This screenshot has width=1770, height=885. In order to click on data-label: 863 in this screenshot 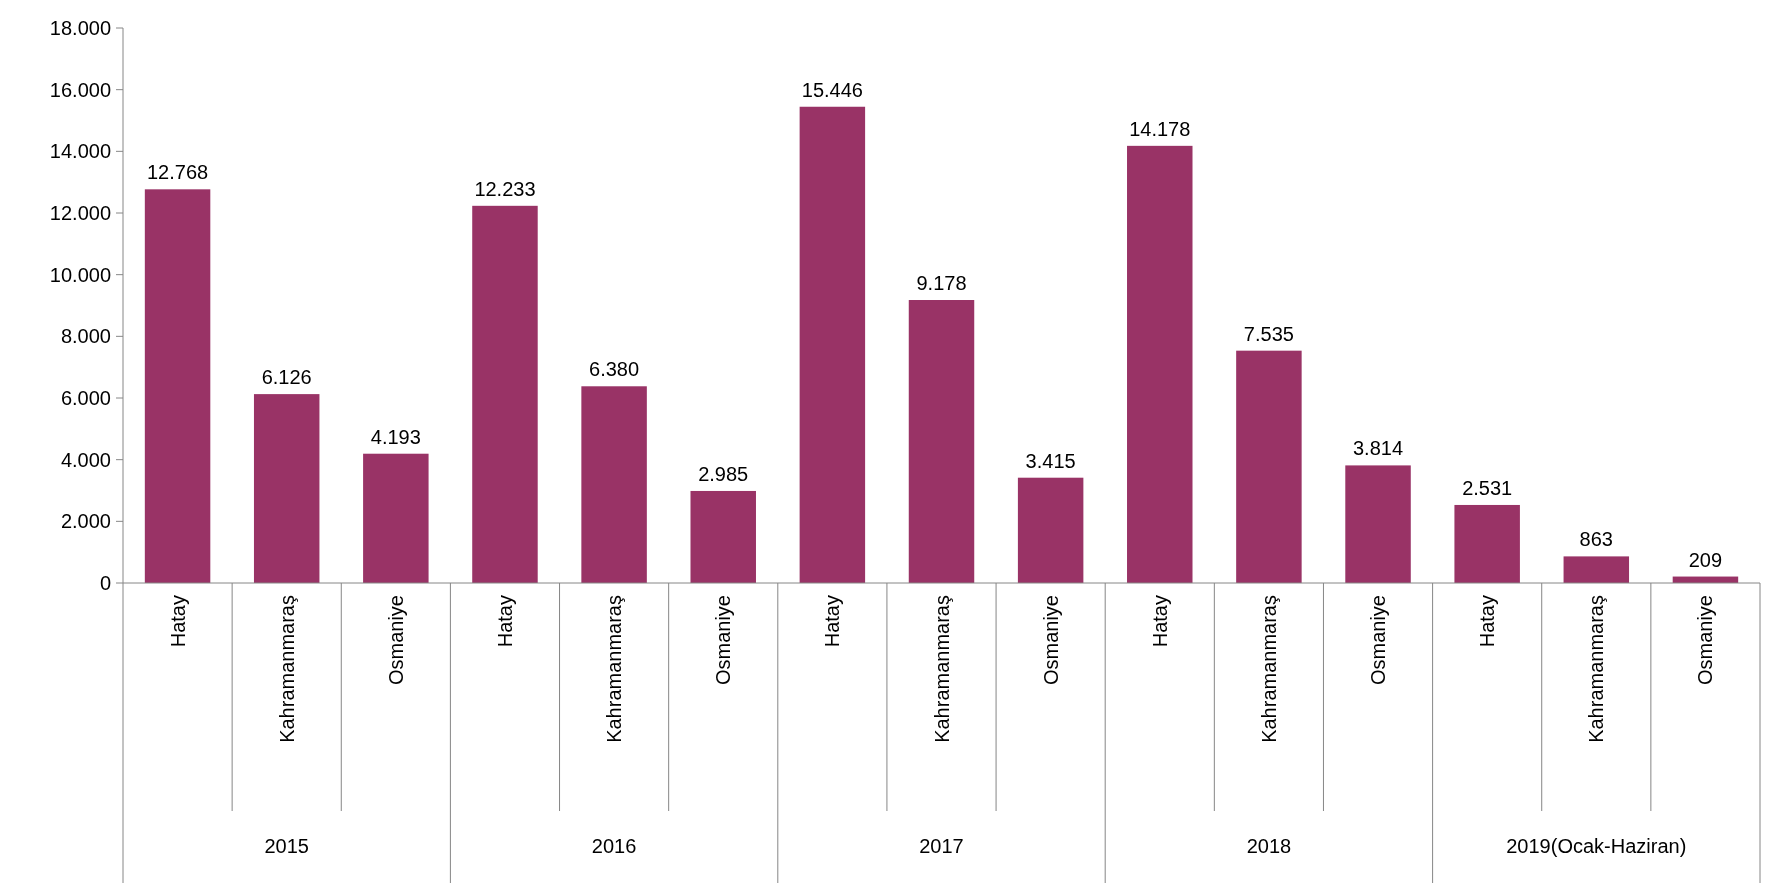, I will do `click(1596, 539)`.